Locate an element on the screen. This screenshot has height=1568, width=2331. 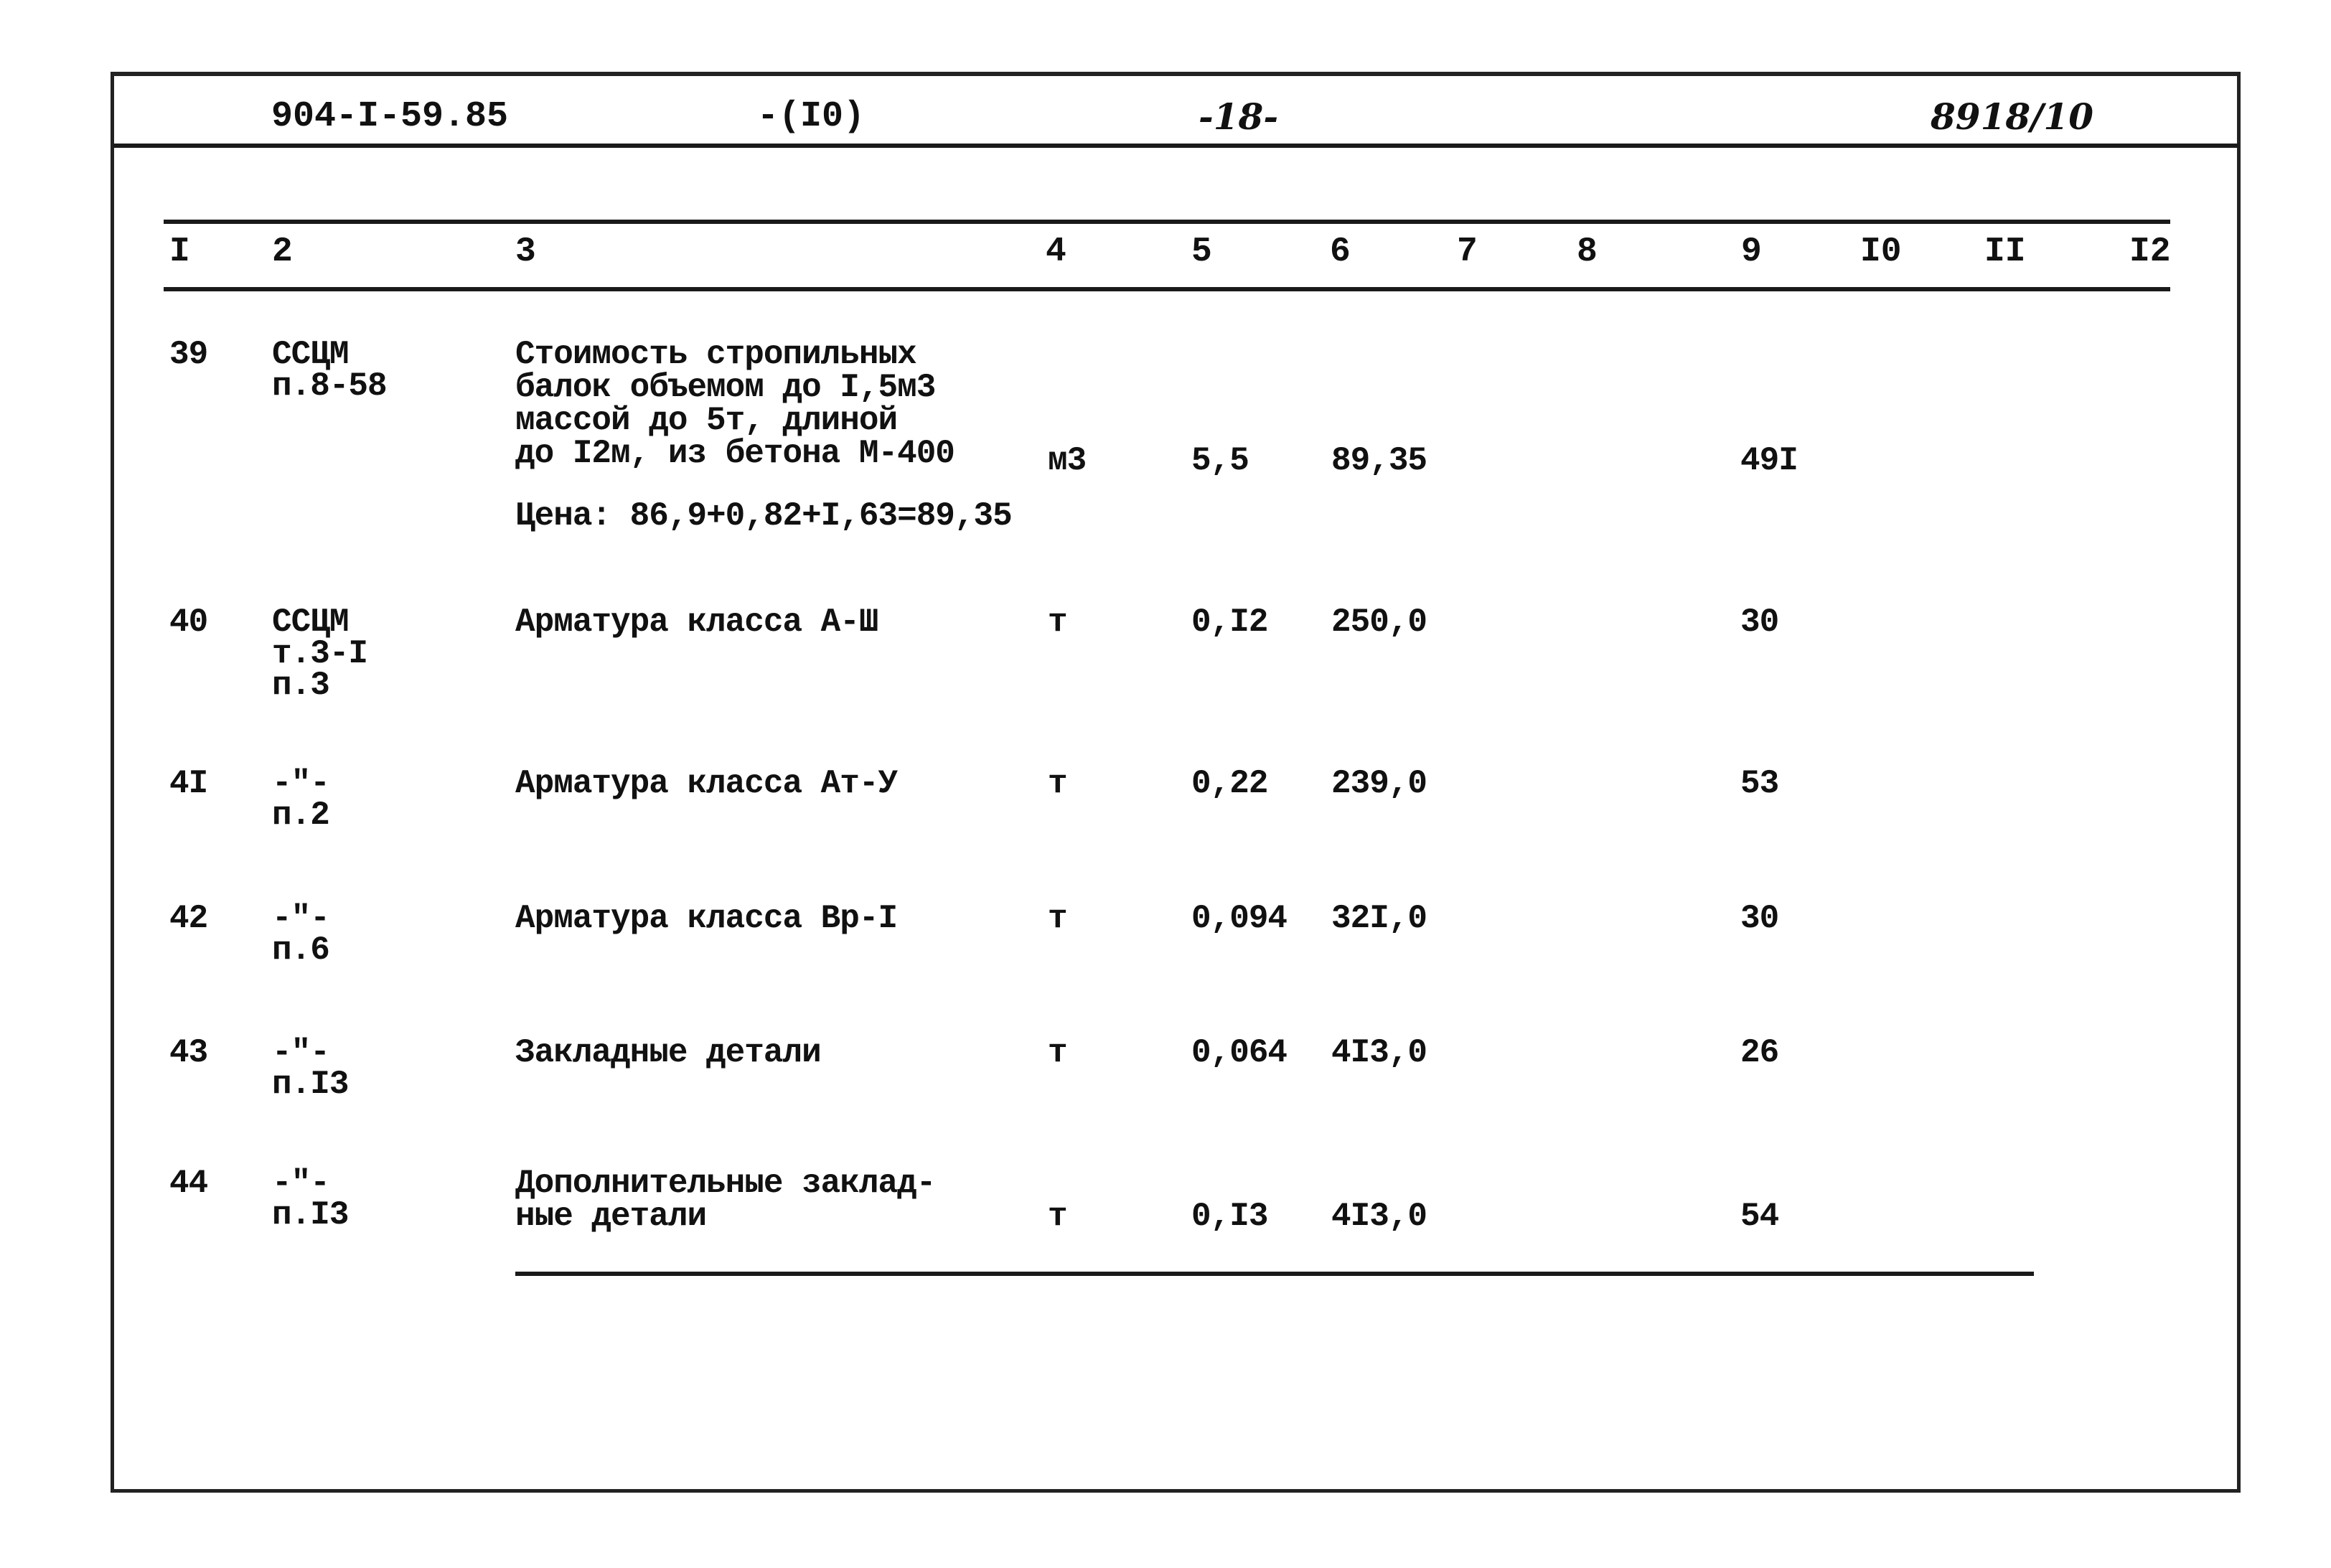
quantity: 0,064 is located at coordinates (1239, 1052).